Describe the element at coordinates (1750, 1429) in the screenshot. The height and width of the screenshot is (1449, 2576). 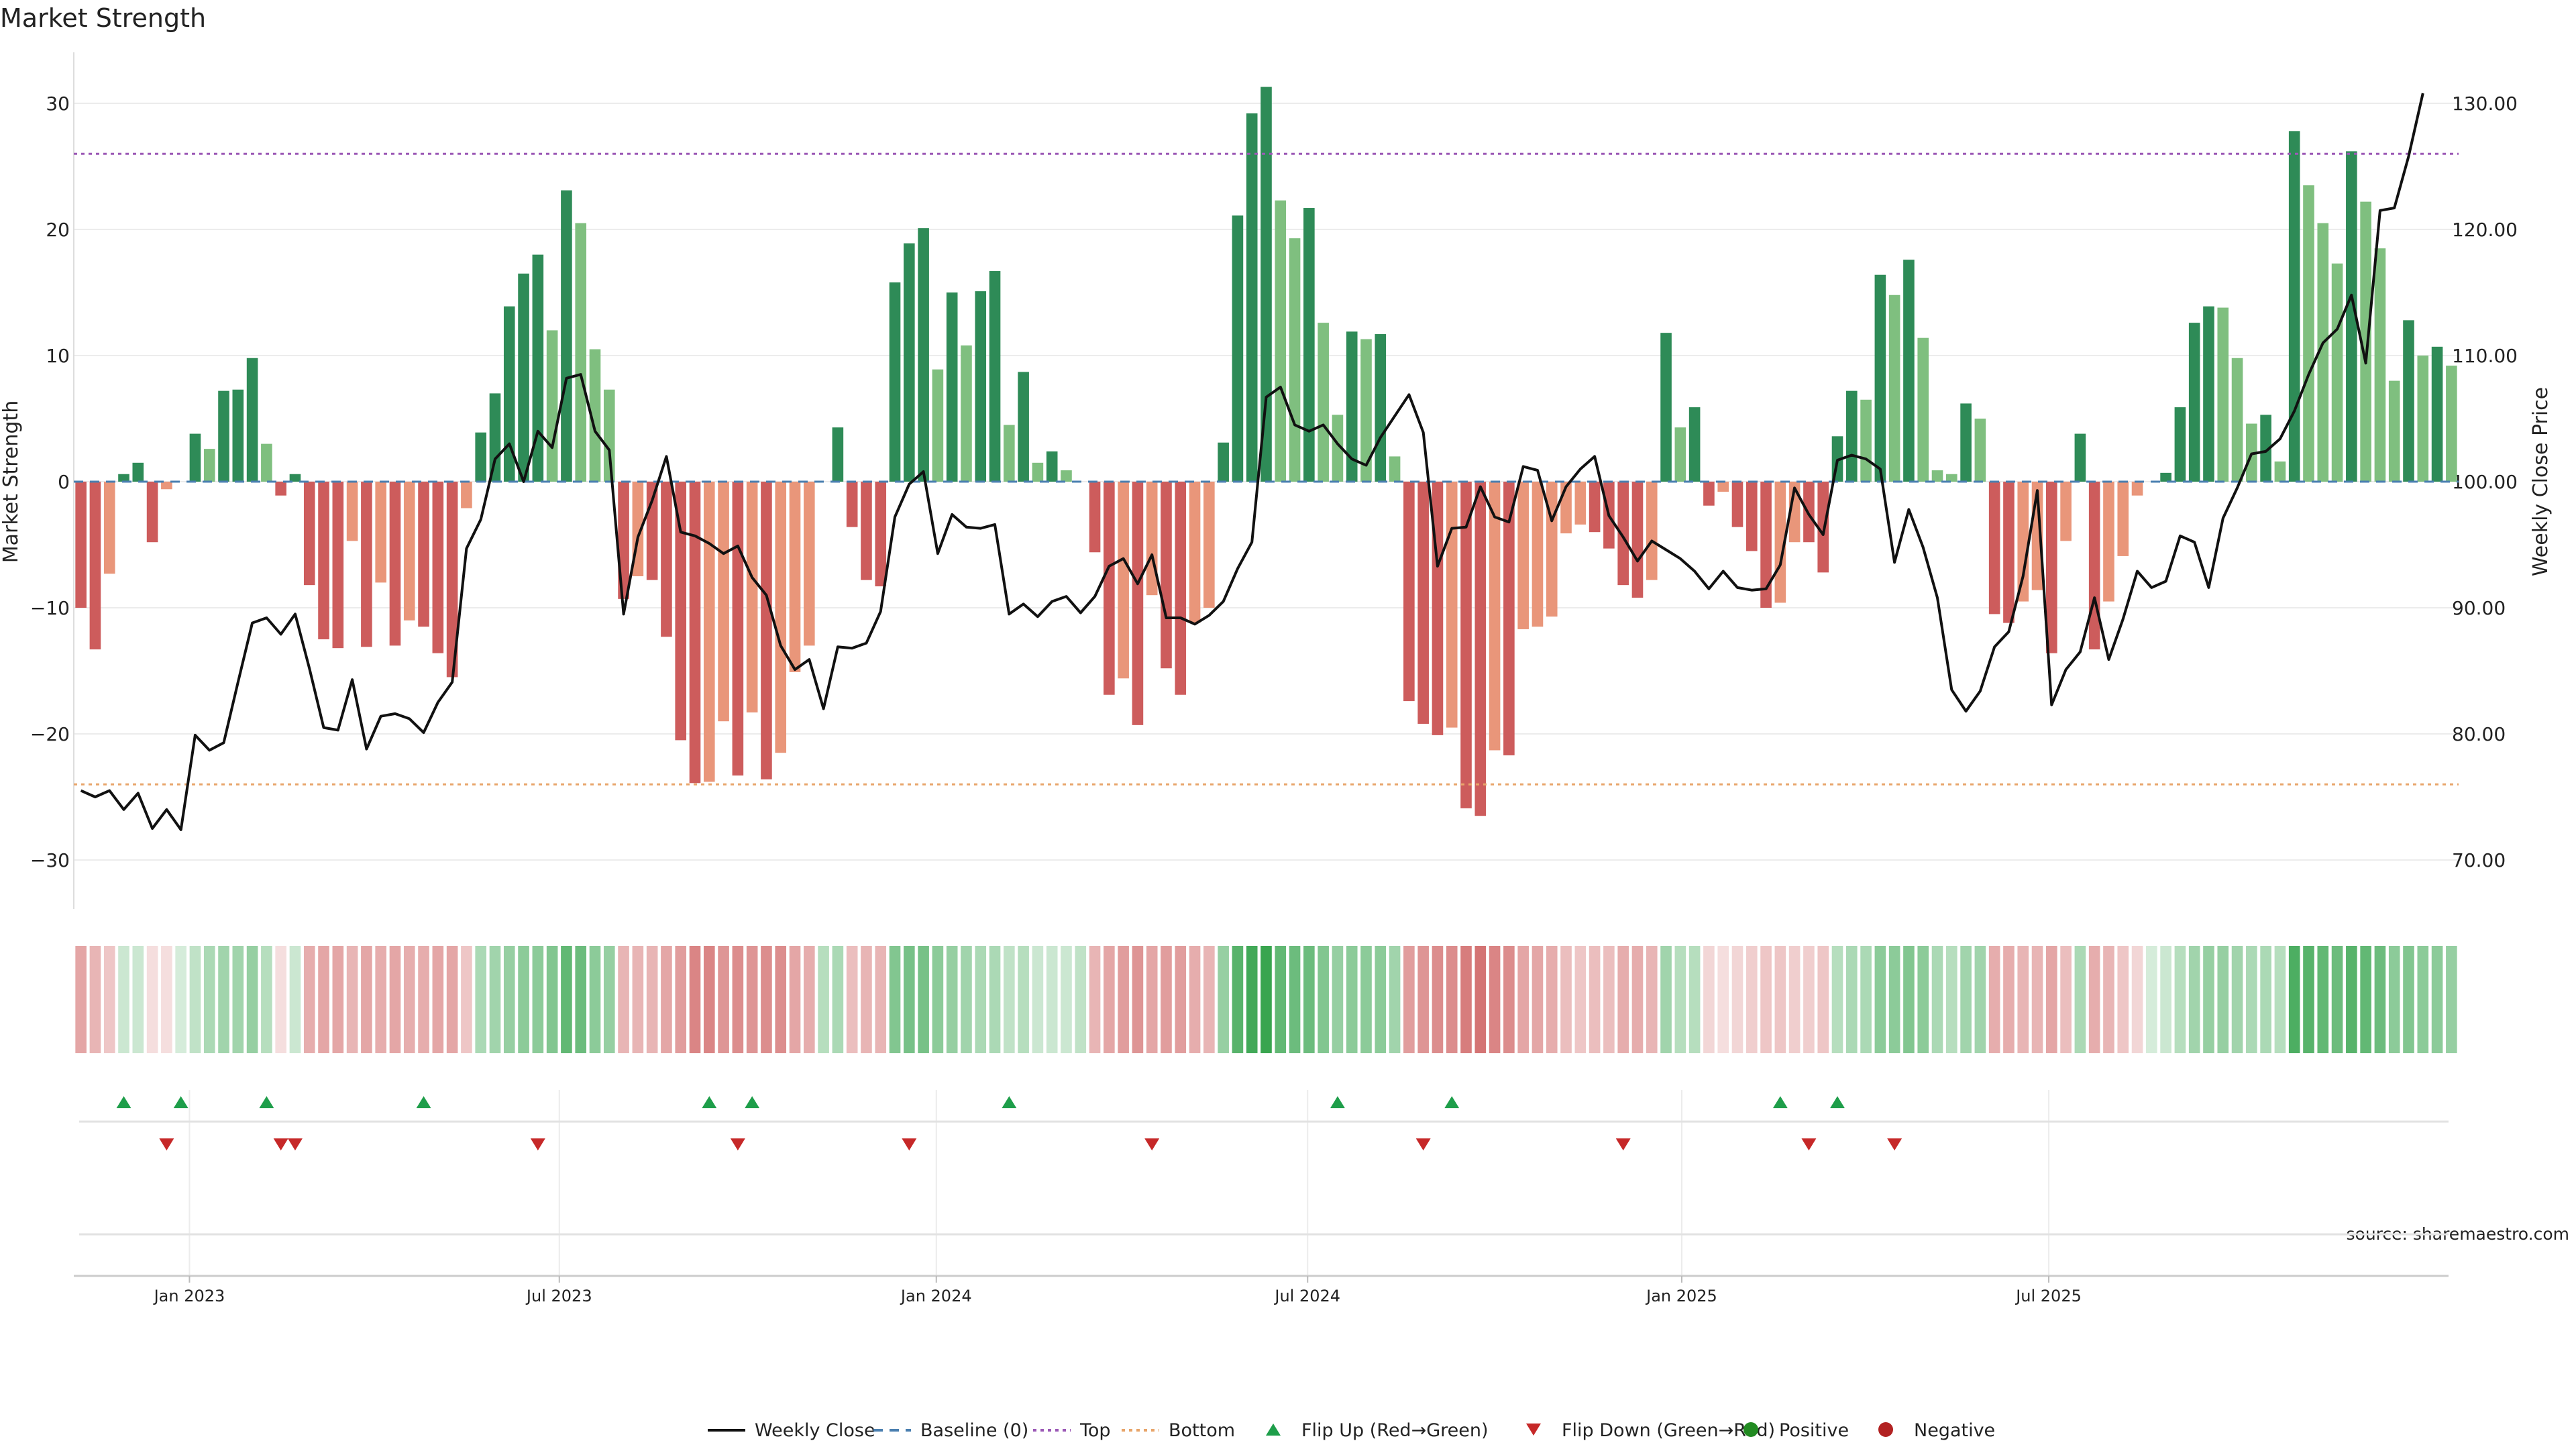
I see `legend-swatch-dot` at that location.